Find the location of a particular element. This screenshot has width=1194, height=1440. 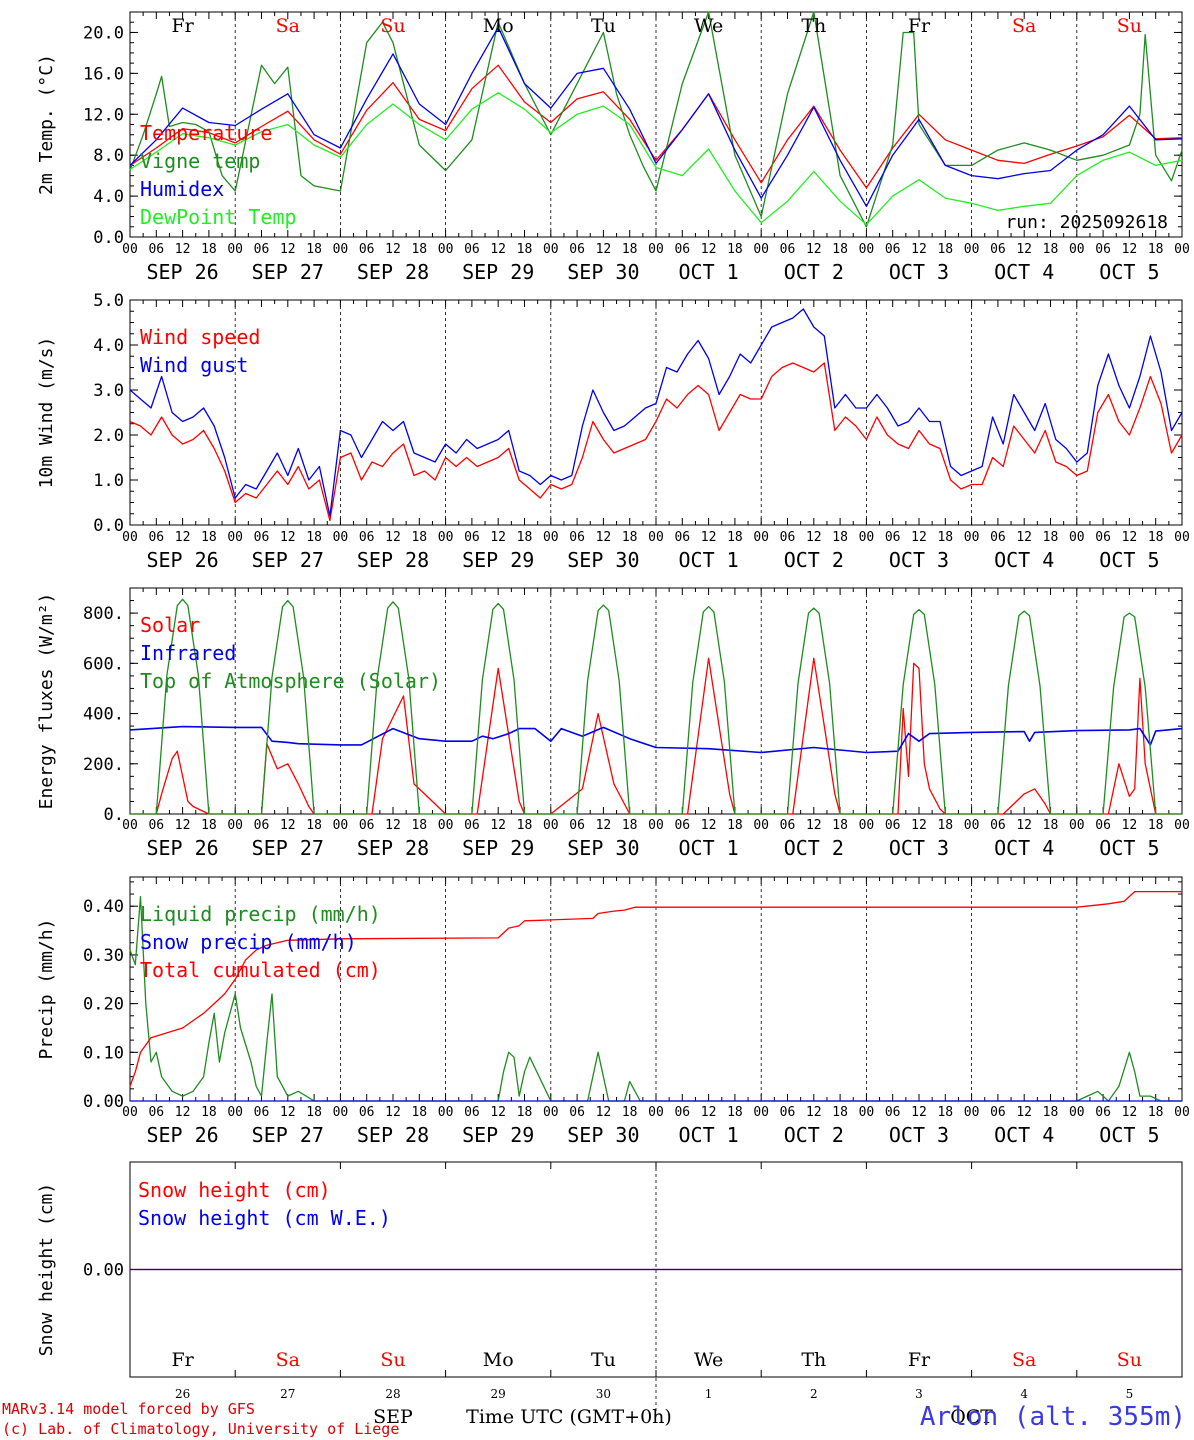

panel-2-ytick-label: 2.0 is located at coordinates (108, 436).